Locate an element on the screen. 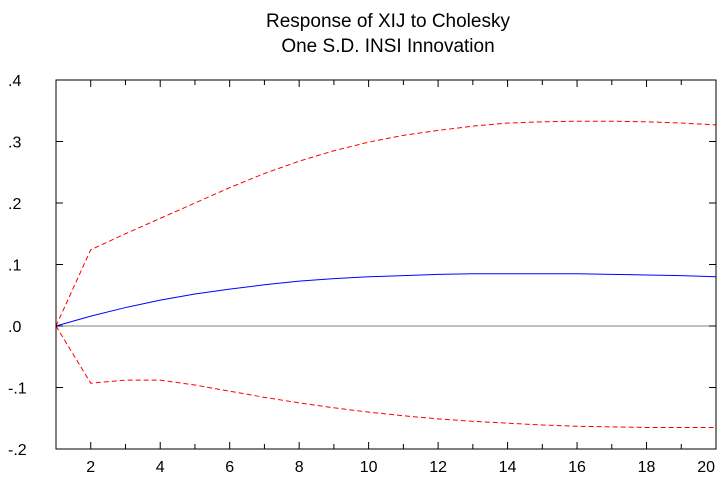 The image size is (727, 477). x-tick-label: 8 is located at coordinates (299, 467).